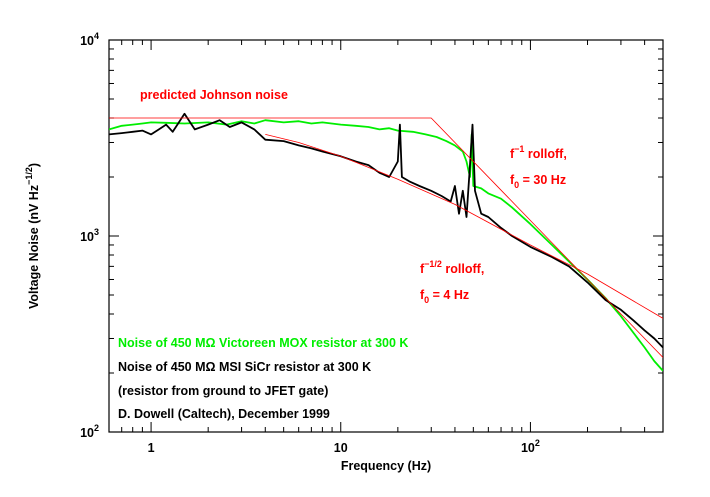 The image size is (710, 497). I want to click on annotation: f−1/2 rolloff,, so click(452, 267).